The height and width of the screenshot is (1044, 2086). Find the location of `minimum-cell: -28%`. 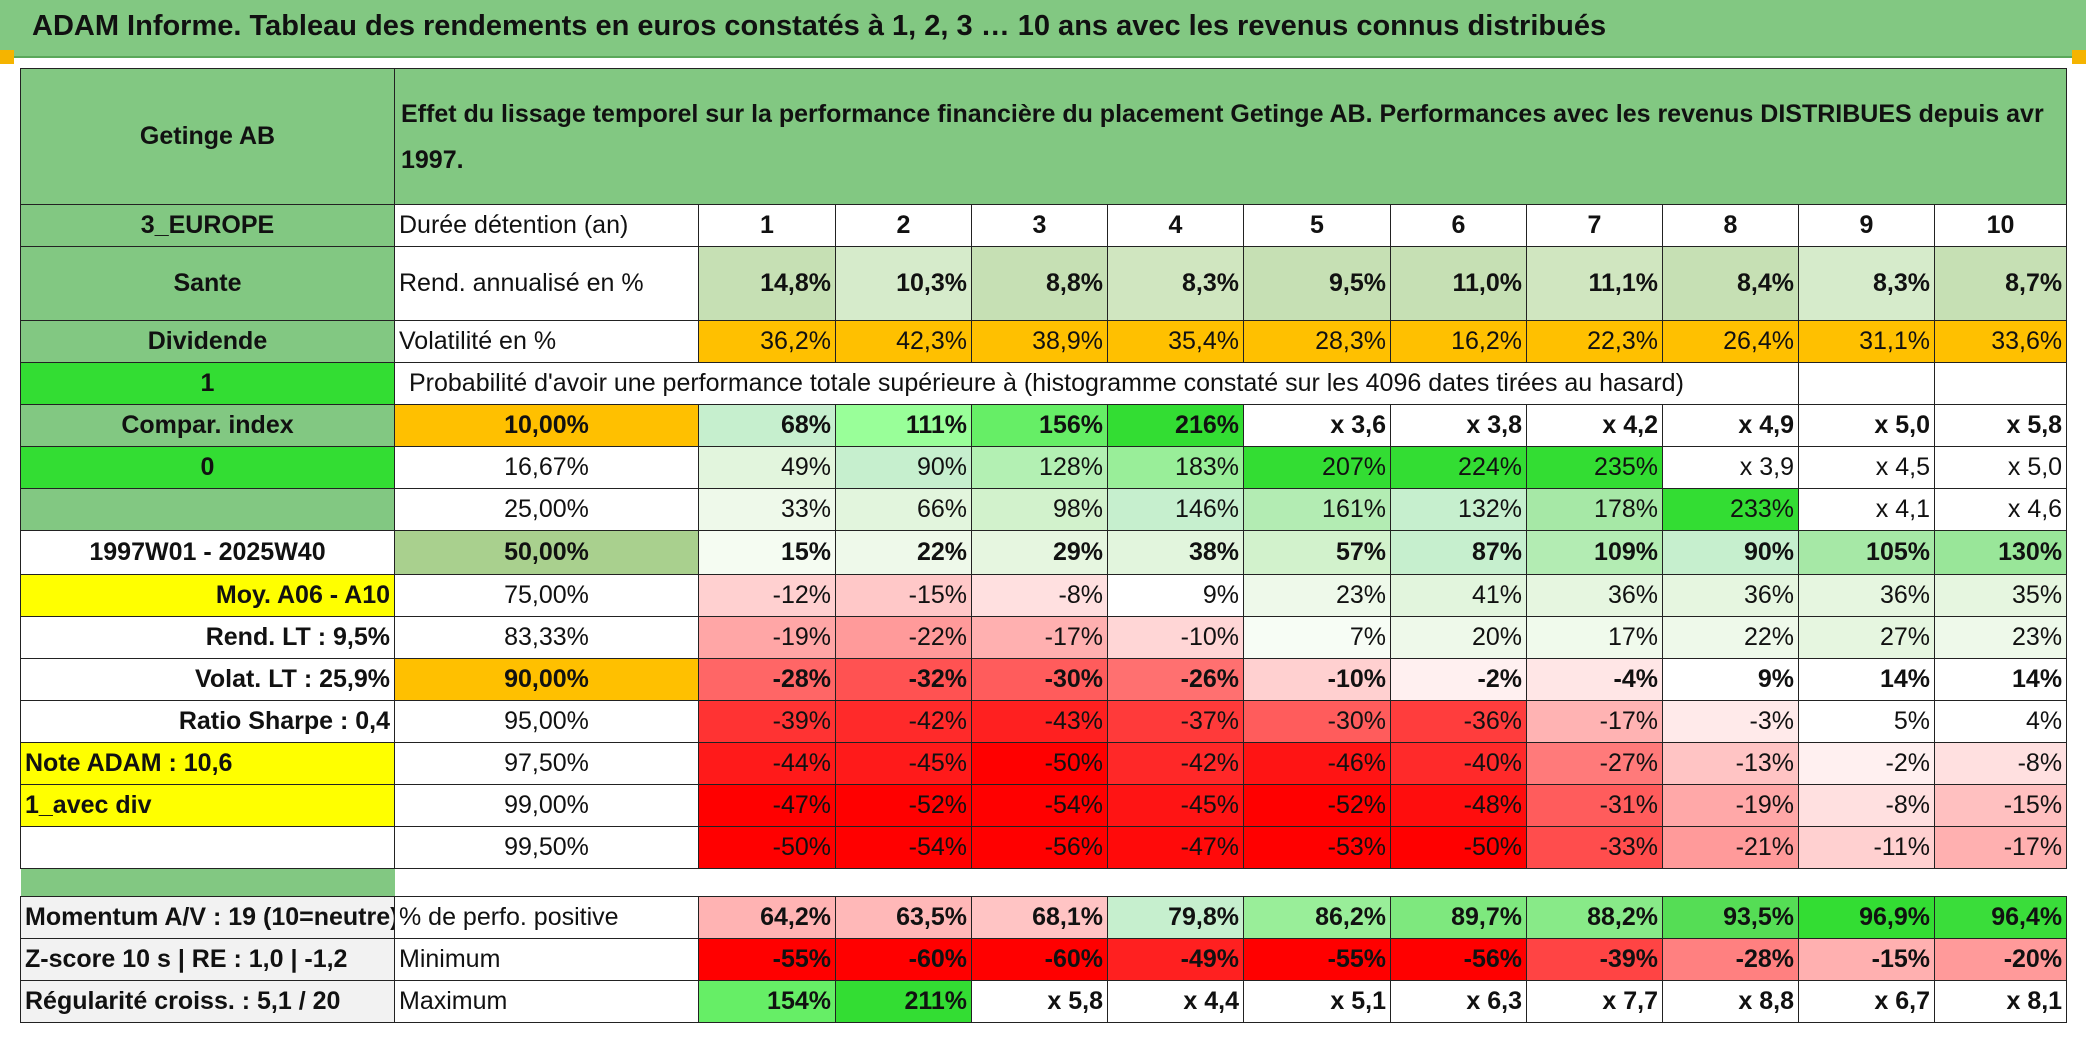

minimum-cell: -28% is located at coordinates (1730, 959).